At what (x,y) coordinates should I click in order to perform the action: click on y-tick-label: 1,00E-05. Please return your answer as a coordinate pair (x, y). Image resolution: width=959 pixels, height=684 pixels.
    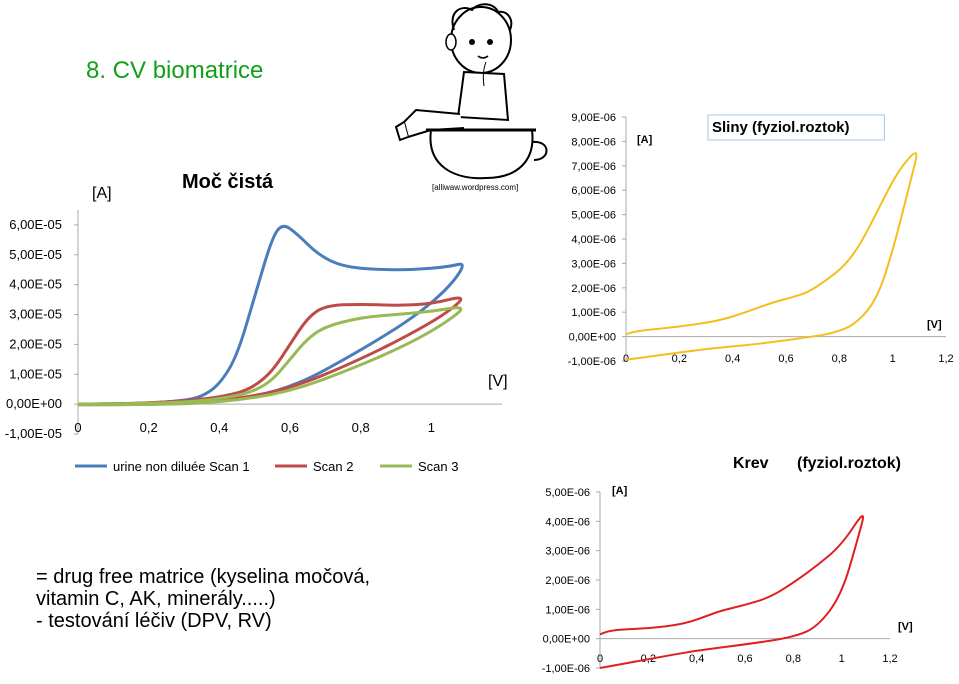
    Looking at the image, I should click on (35, 373).